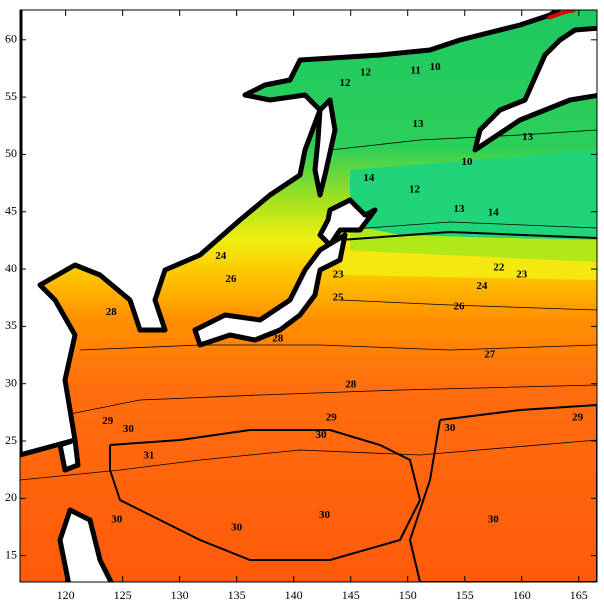  Describe the element at coordinates (490, 355) in the screenshot. I see `contour-label: 27` at that location.